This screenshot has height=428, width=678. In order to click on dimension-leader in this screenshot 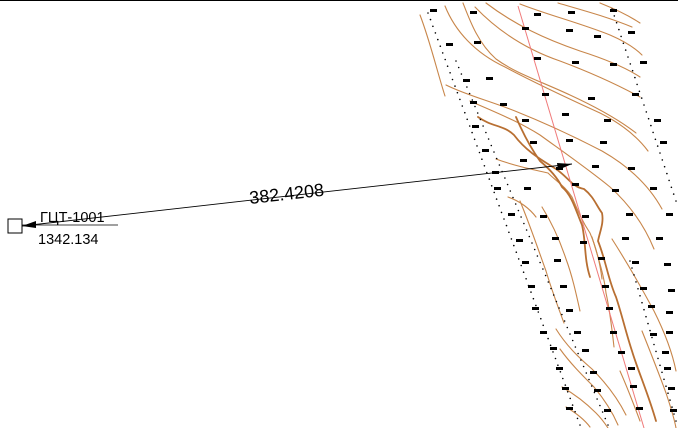, I will do `click(297, 195)`.